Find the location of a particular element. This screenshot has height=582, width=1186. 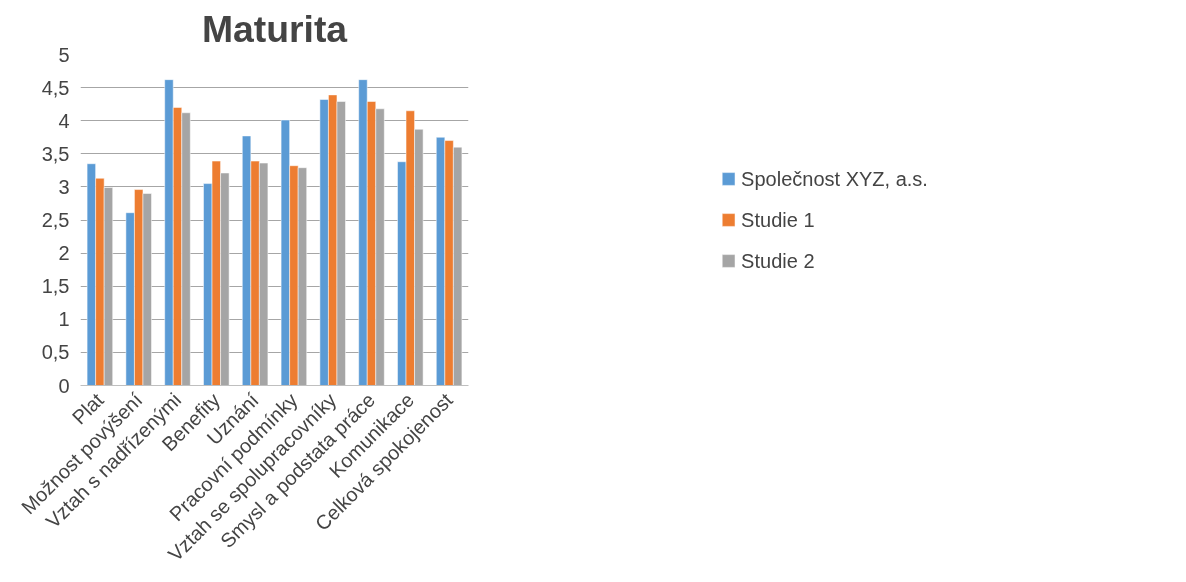

y-tick-label: 4,5 is located at coordinates (55, 87).